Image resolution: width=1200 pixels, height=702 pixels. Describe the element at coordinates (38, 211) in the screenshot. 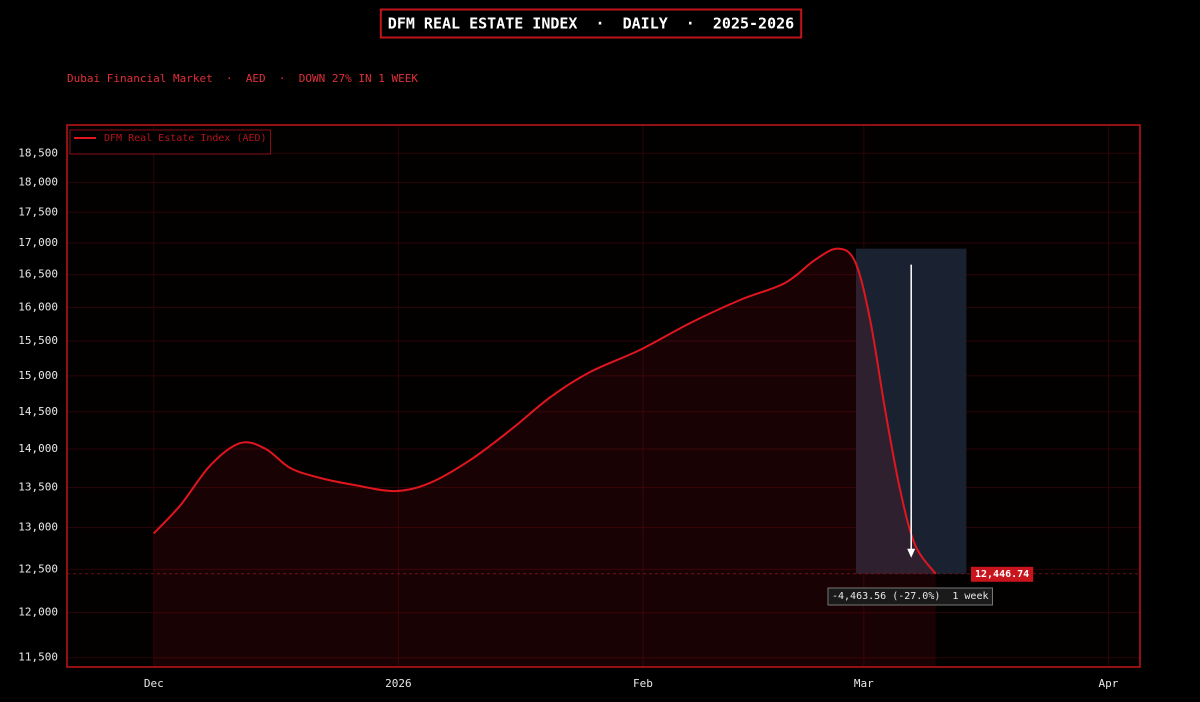

I see `y-tick-label: 17,500` at that location.